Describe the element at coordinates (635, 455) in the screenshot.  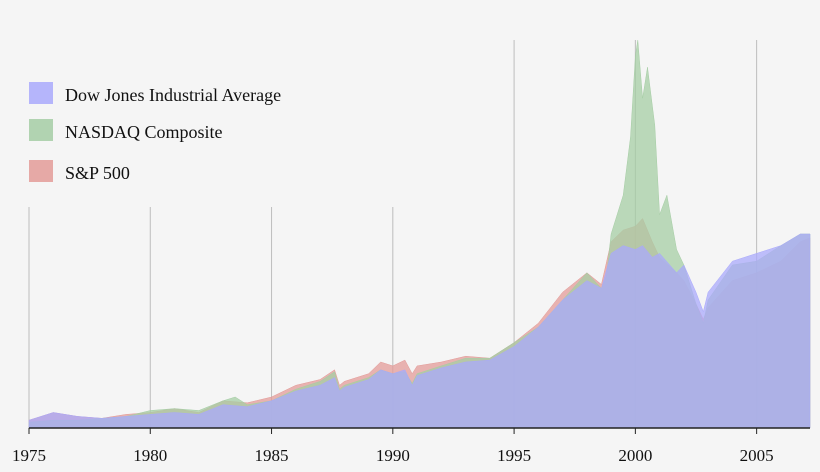
I see `tick-label-2000: 2000` at that location.